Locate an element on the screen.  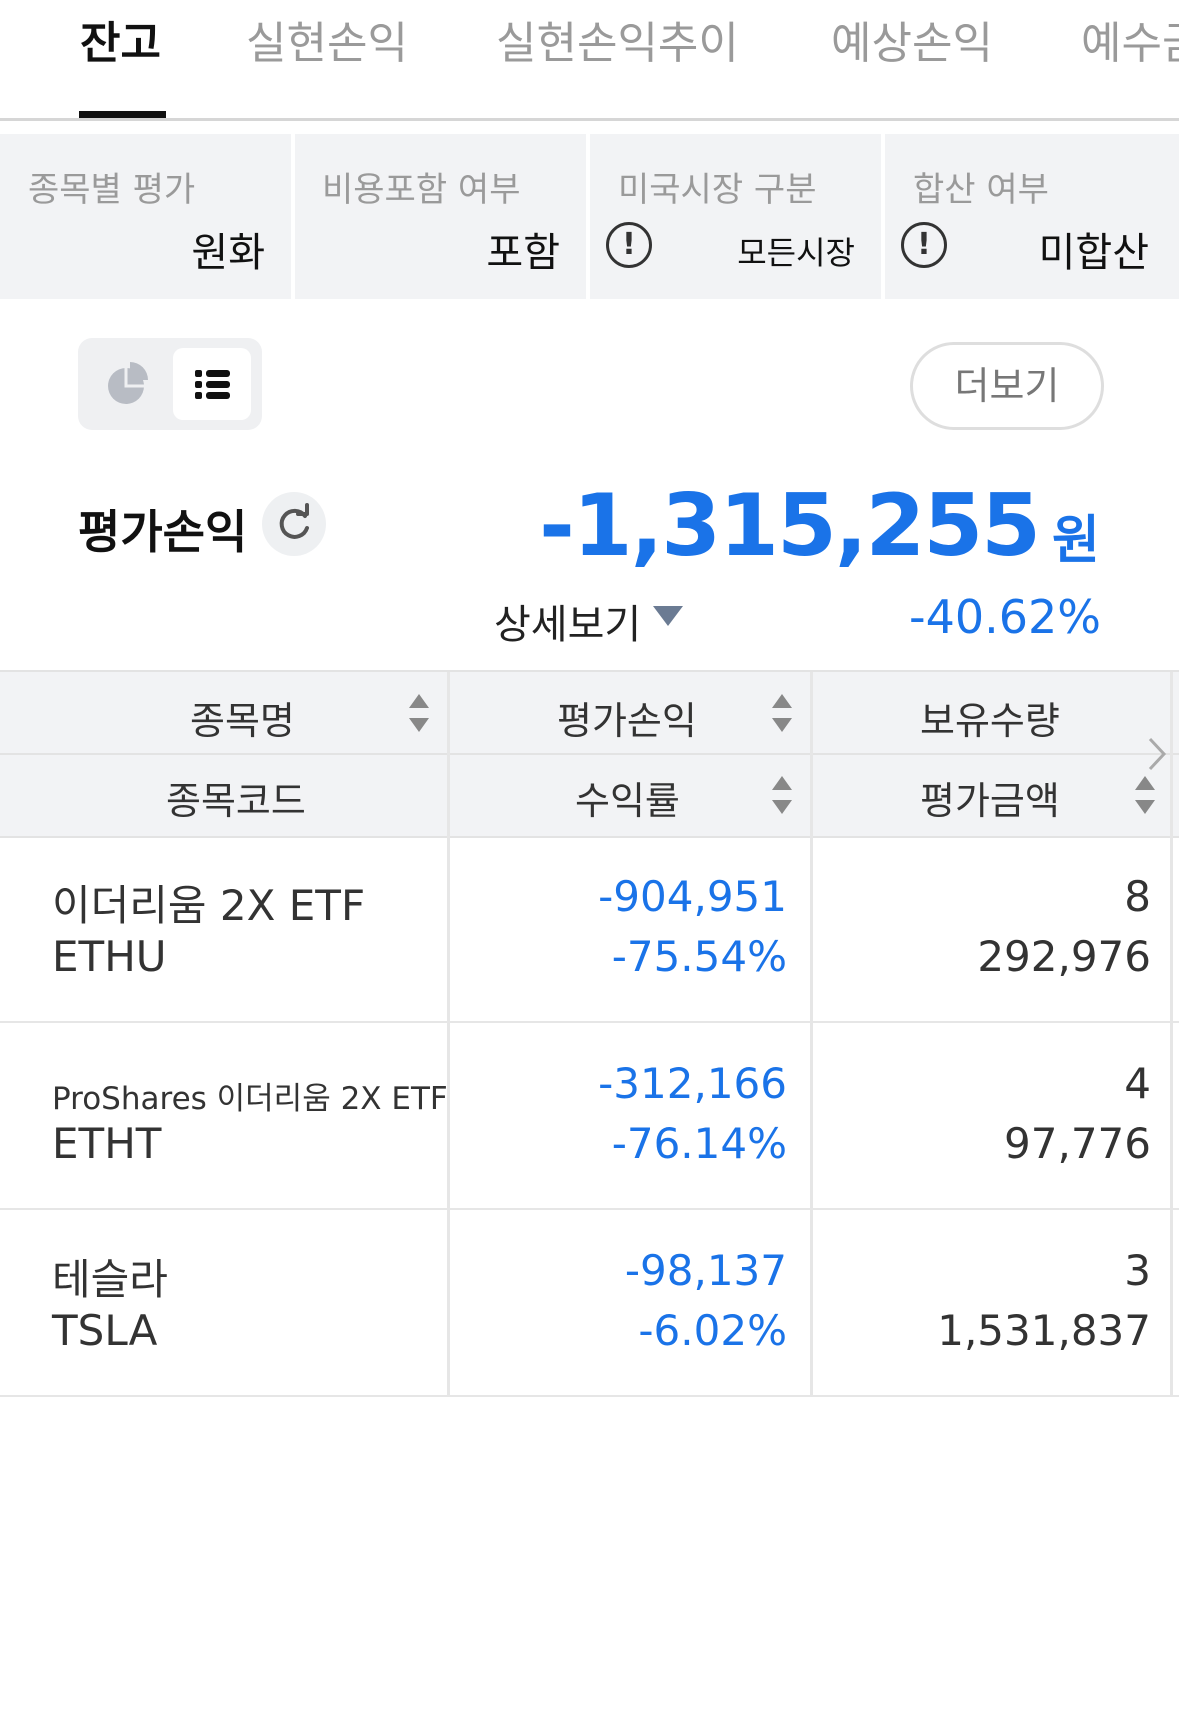
tab-balance: 잔고 is located at coordinates (120, 43).